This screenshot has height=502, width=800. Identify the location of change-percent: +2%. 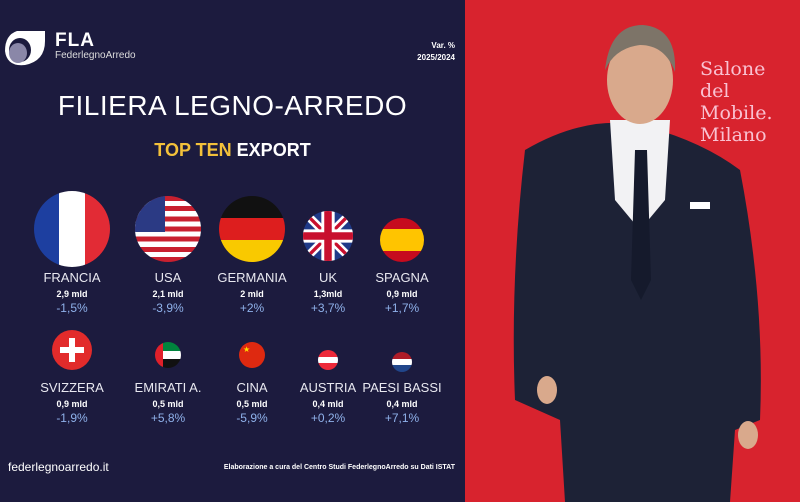
(252, 308).